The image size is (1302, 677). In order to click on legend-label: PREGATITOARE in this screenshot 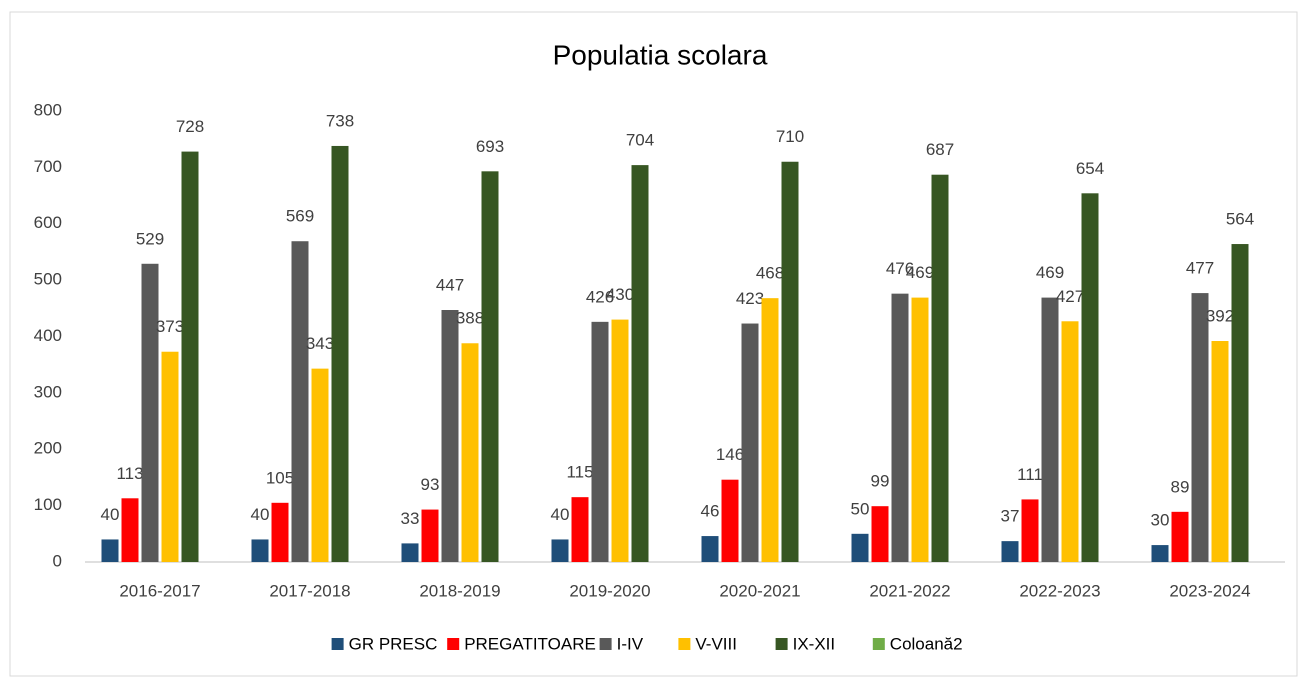, I will do `click(530, 643)`.